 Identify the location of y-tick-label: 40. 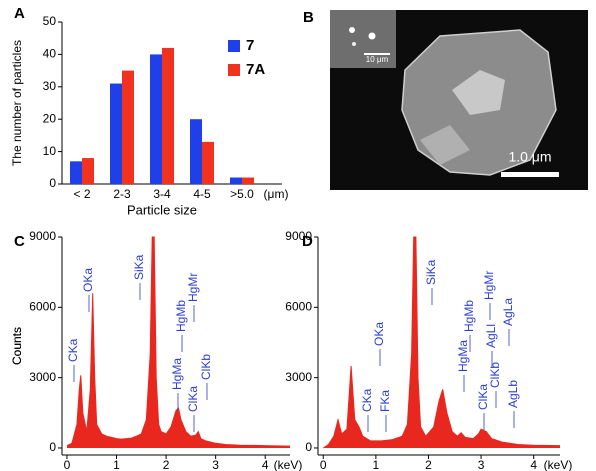
(50, 54).